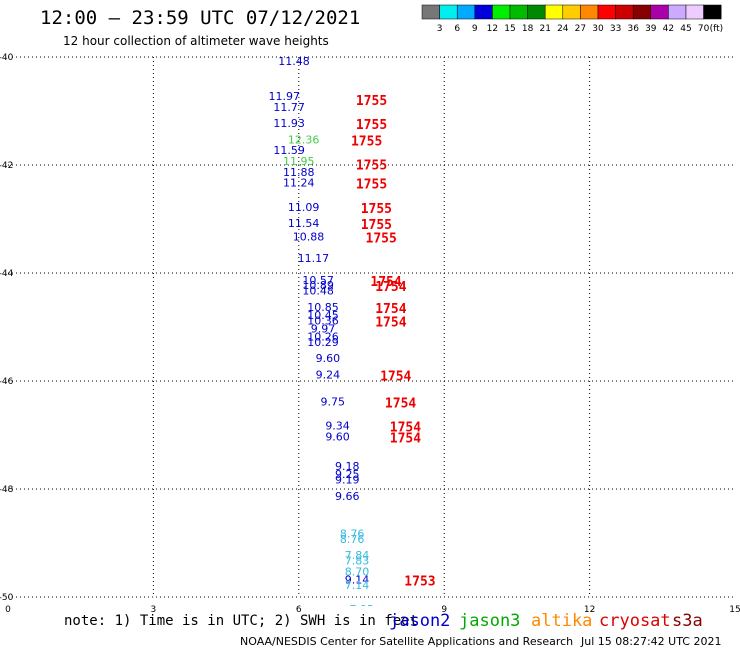 Image resolution: width=740 pixels, height=650 pixels. Describe the element at coordinates (7, 58) in the screenshot. I see `y-tick-label: -40` at that location.